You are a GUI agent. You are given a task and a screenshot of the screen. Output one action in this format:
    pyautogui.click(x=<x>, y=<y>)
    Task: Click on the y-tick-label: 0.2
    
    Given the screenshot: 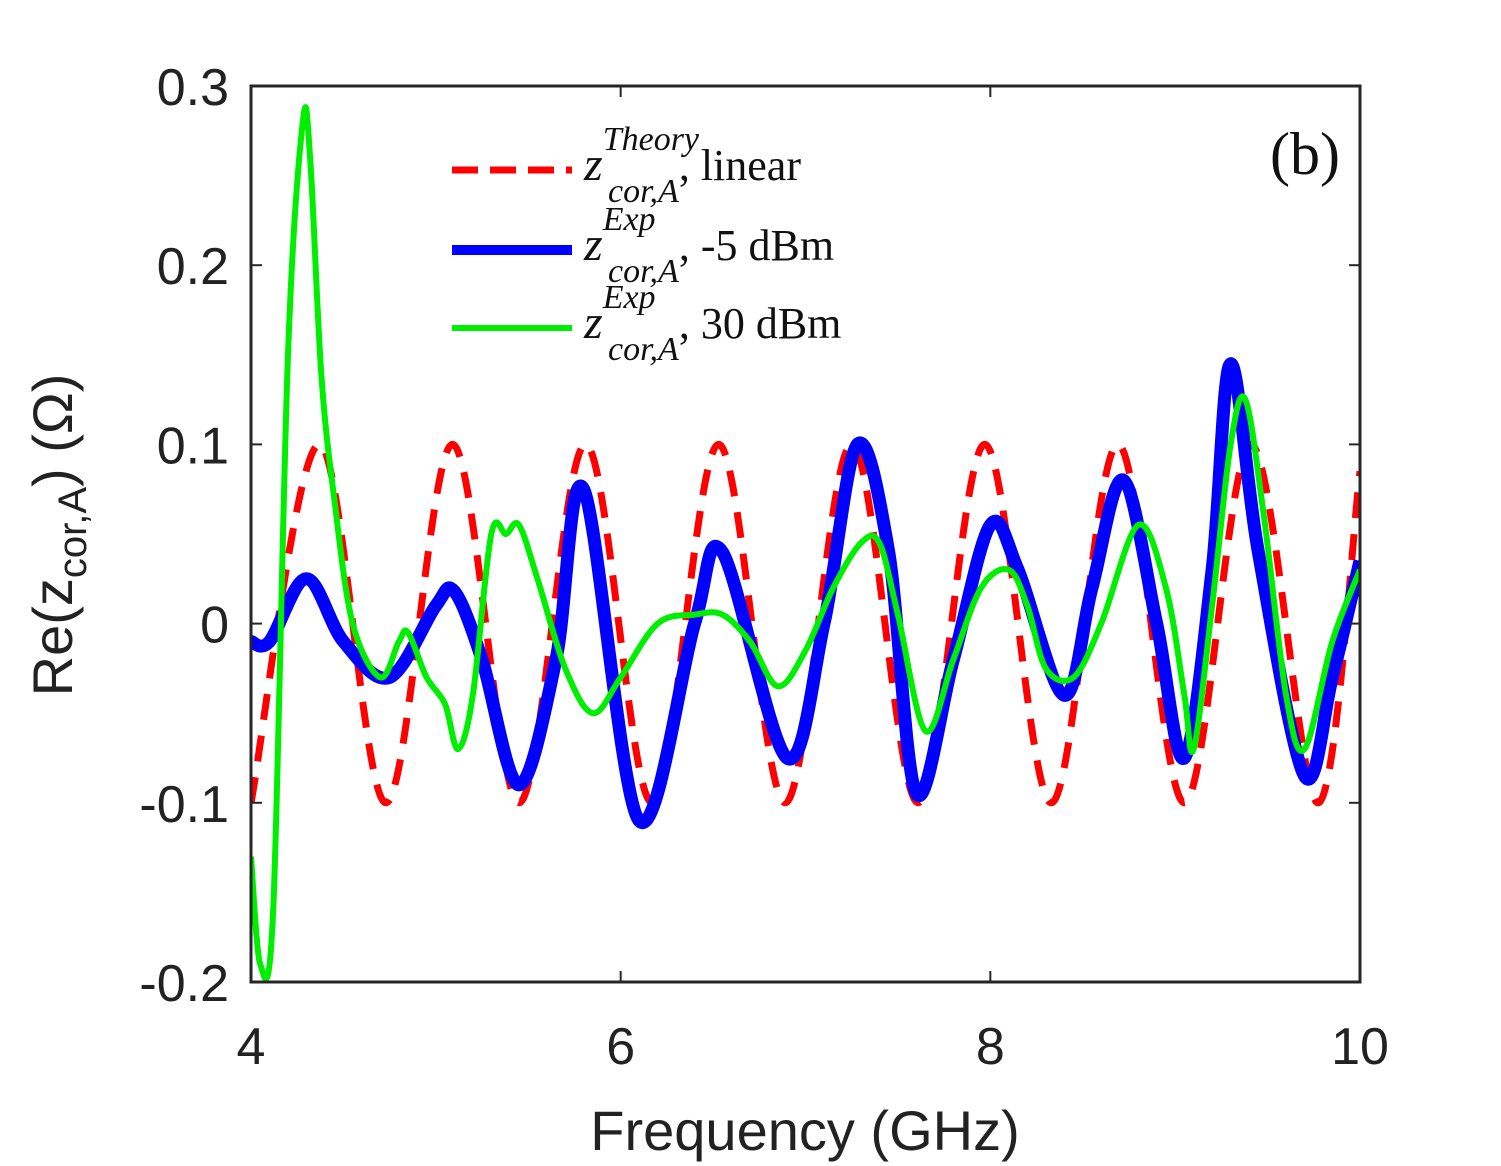 What is the action you would take?
    pyautogui.click(x=193, y=267)
    